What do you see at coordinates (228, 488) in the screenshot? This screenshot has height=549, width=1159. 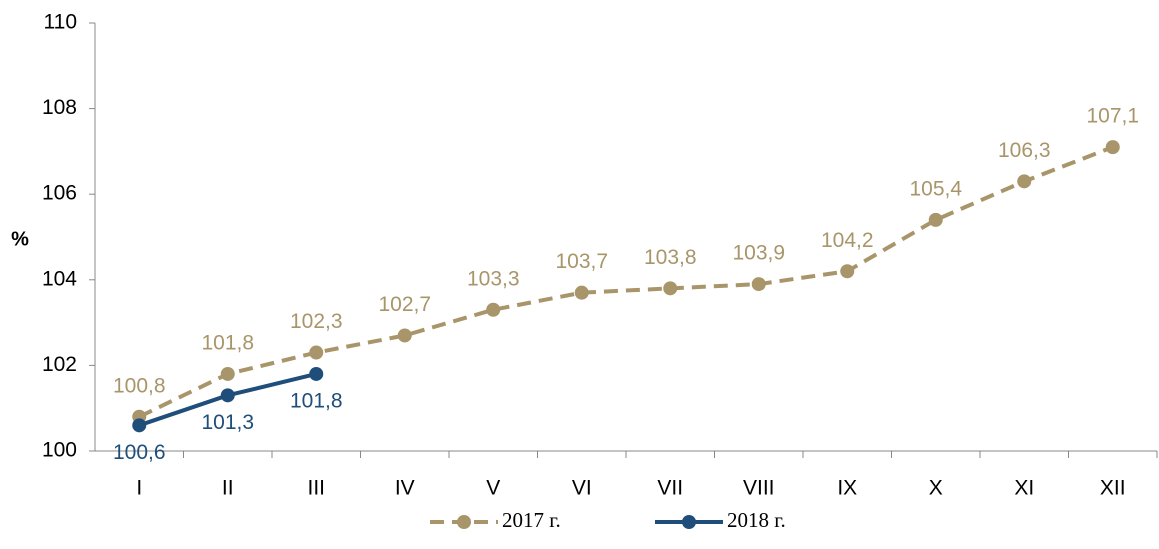 I see `x-tick-label: II` at bounding box center [228, 488].